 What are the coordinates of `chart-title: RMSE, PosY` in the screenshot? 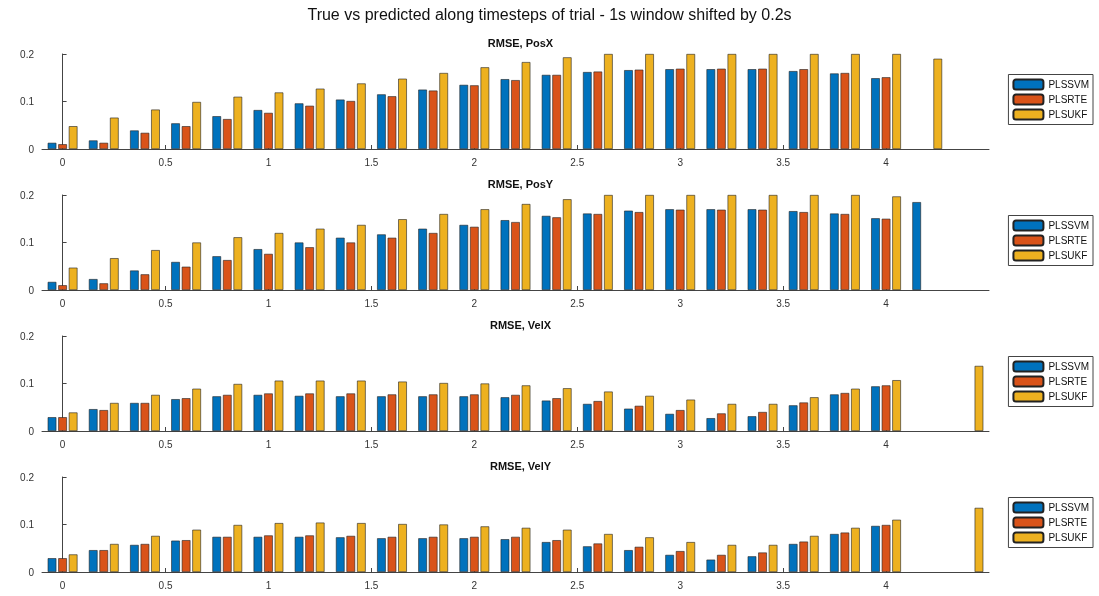 It's located at (520, 183).